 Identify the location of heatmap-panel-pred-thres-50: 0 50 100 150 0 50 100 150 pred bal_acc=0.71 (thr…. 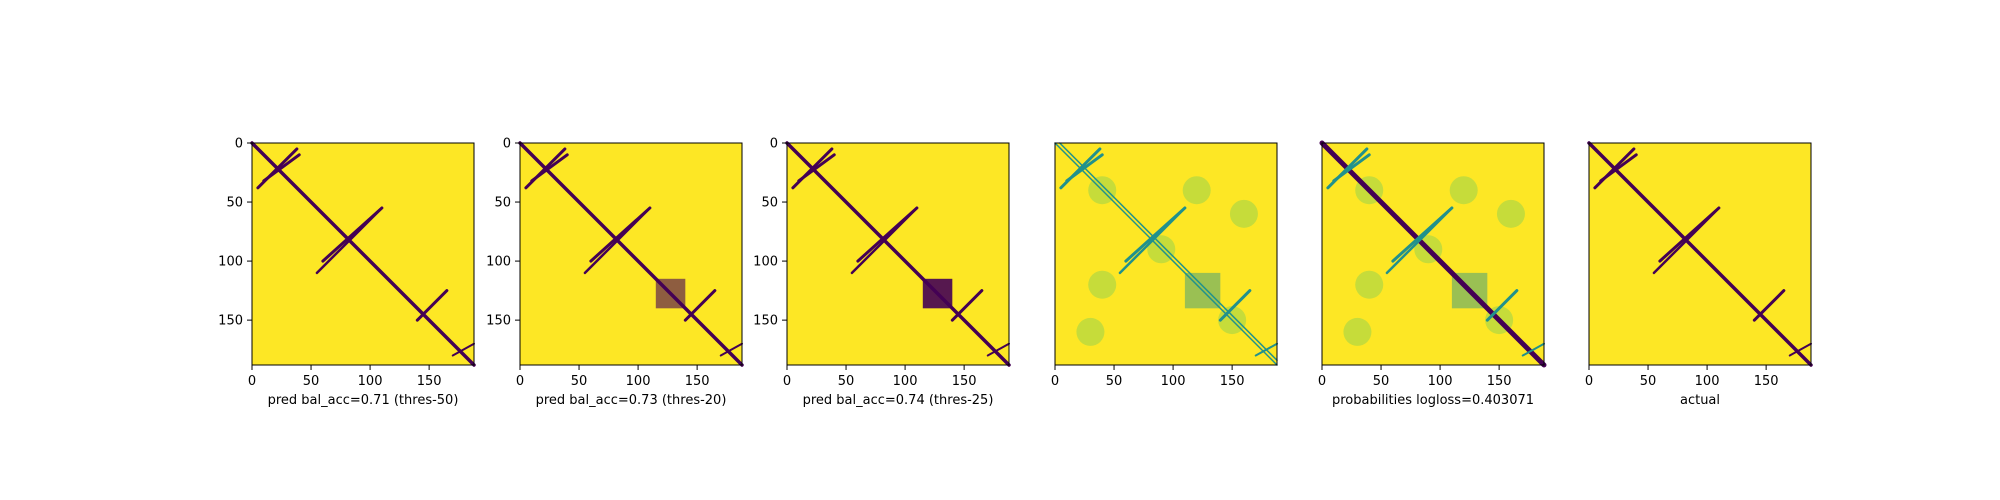
(347, 272).